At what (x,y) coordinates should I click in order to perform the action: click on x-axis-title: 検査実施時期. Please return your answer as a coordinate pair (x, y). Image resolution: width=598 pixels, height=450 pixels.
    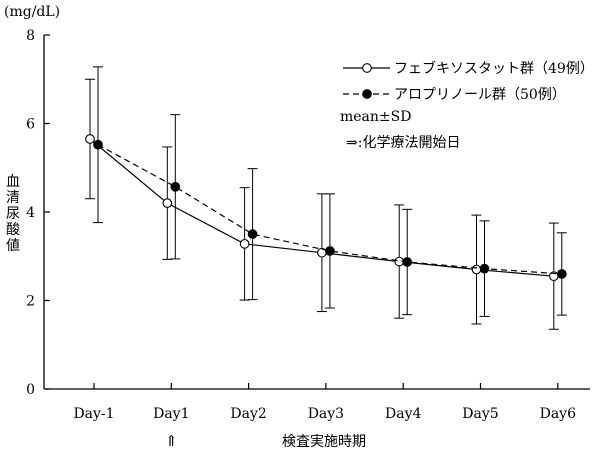
    Looking at the image, I should click on (324, 442).